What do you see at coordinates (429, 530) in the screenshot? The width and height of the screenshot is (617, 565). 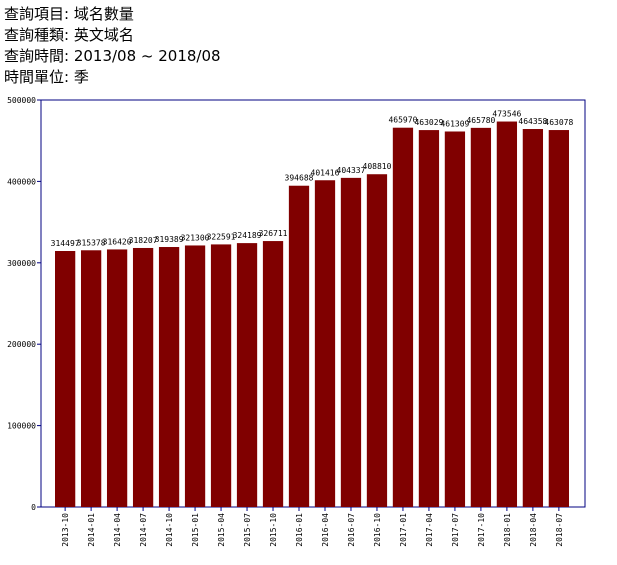 I see `x-tick-label: 2017-04` at bounding box center [429, 530].